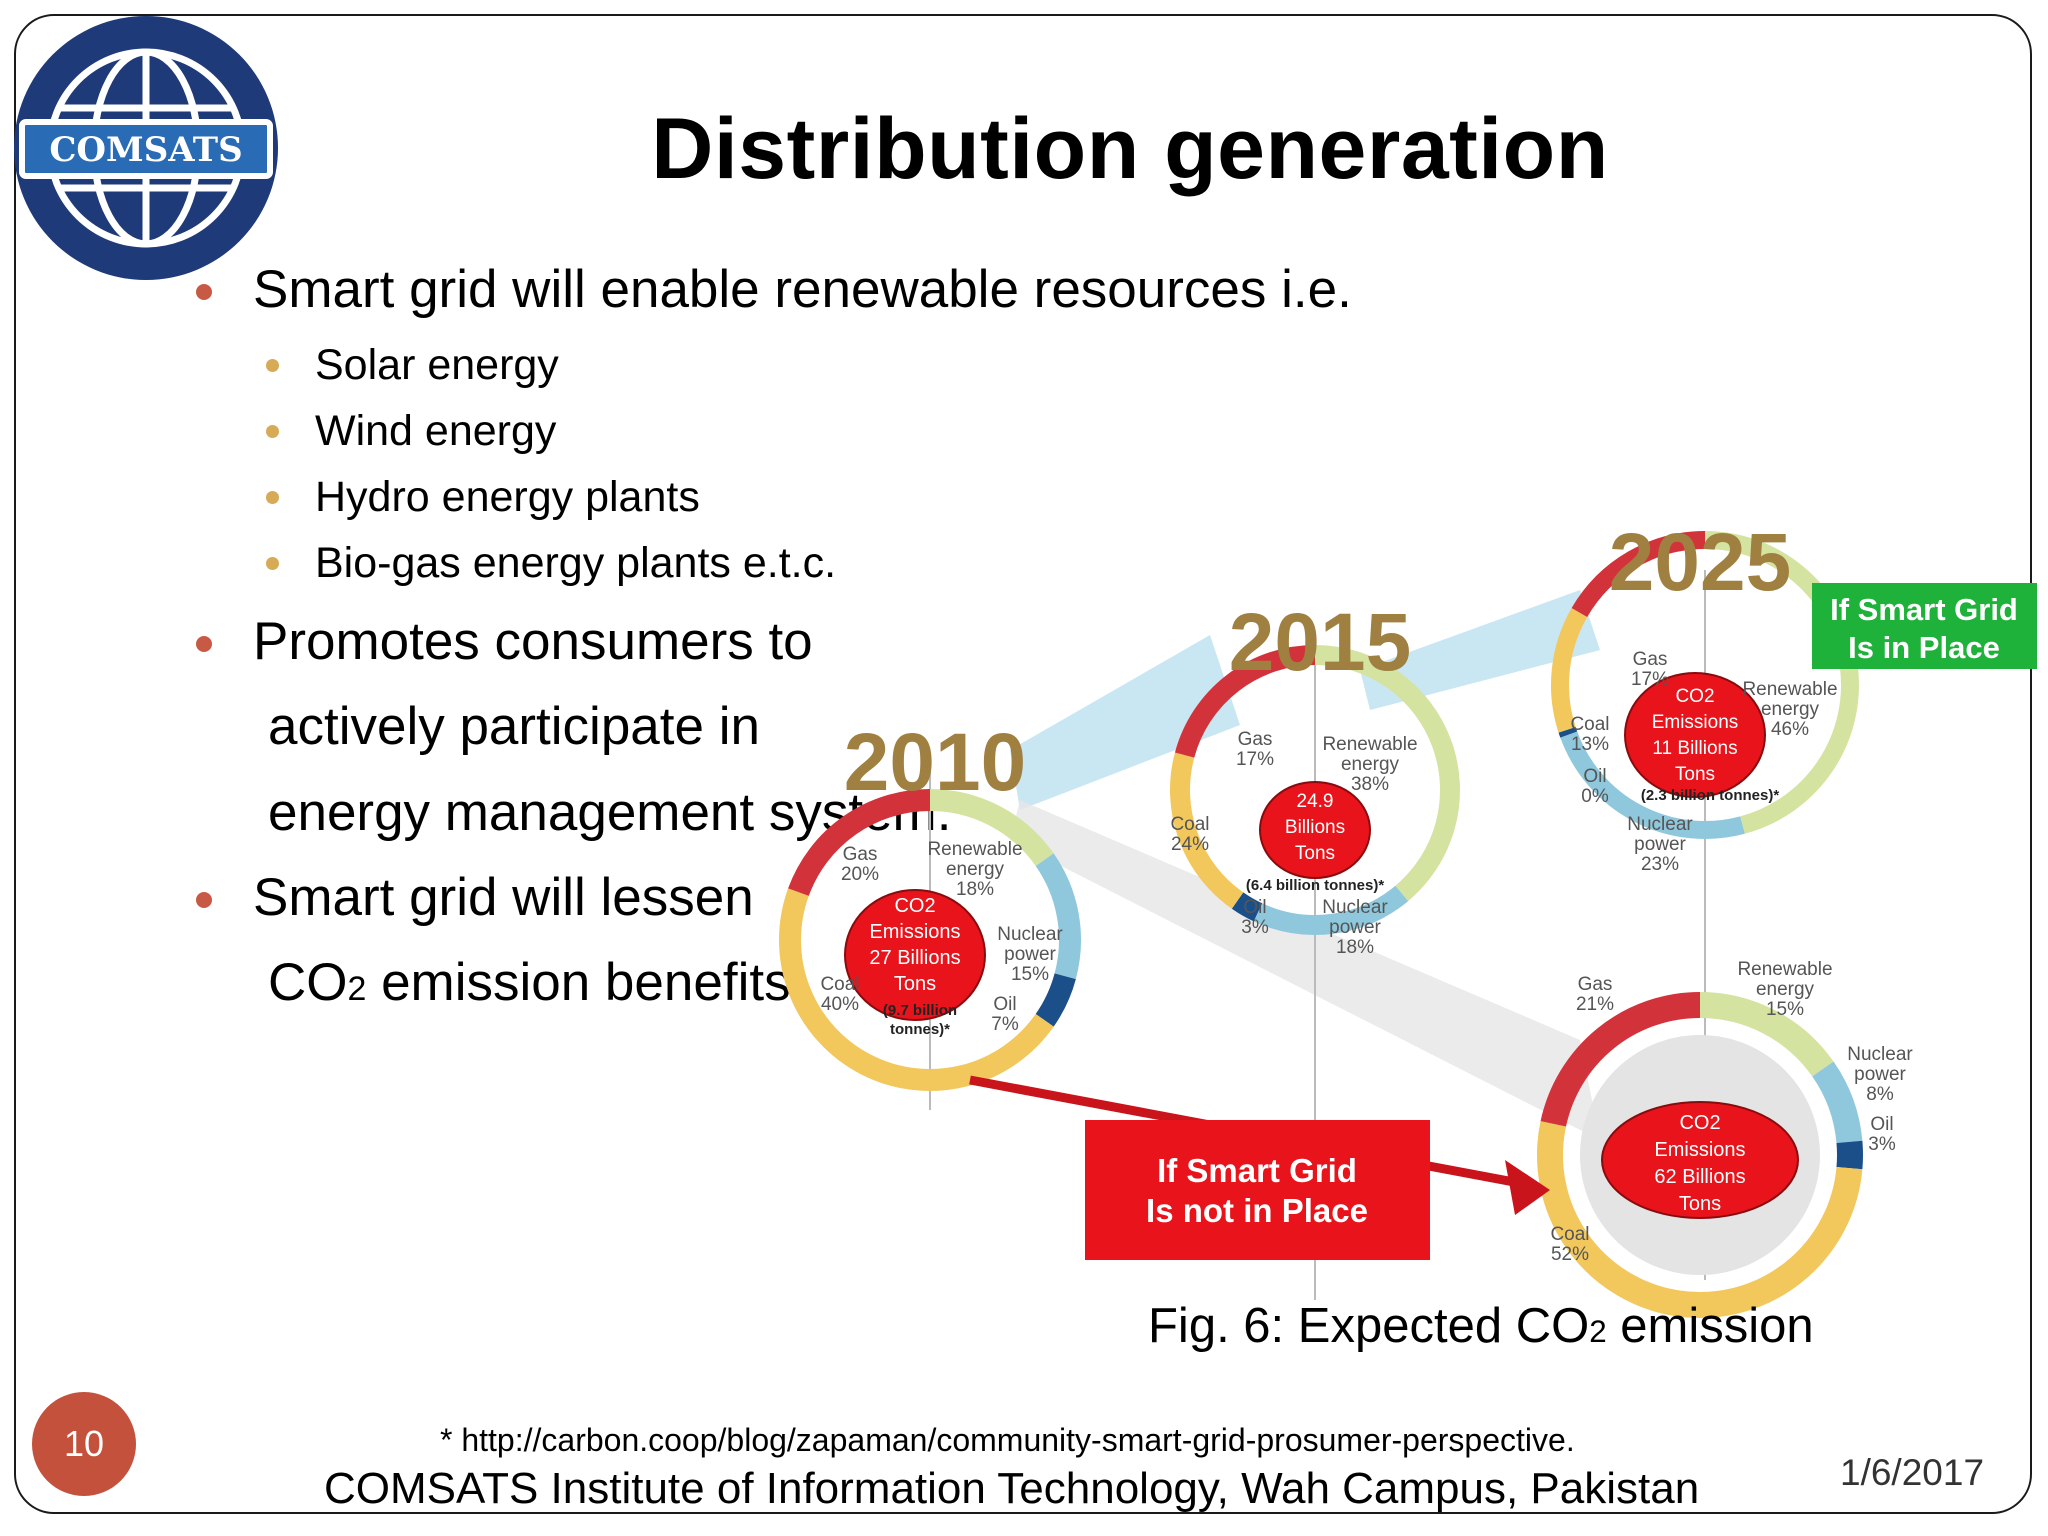  Describe the element at coordinates (1660, 864) in the screenshot. I see `c2025a-label-nuclear: 23%` at that location.